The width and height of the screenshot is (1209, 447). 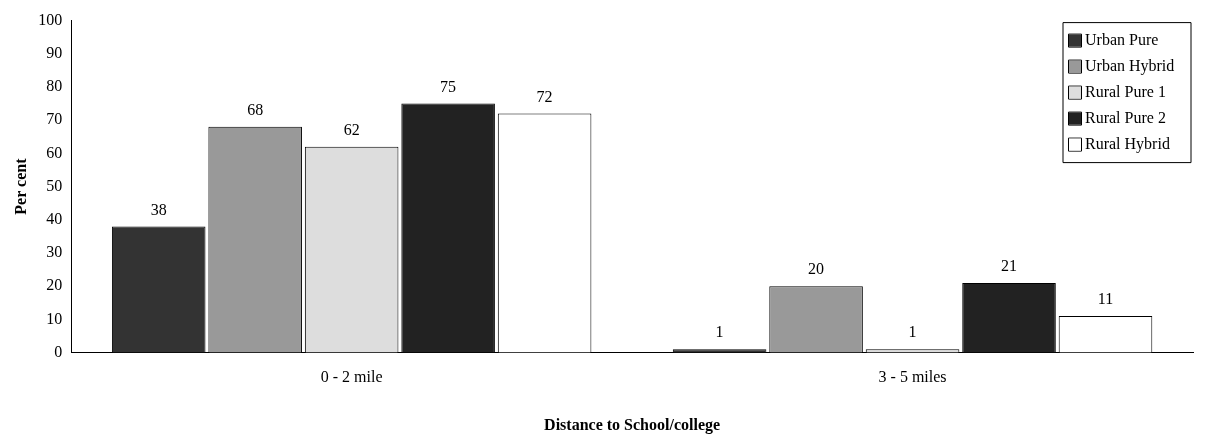 What do you see at coordinates (255, 110) in the screenshot?
I see `data-label: 68` at bounding box center [255, 110].